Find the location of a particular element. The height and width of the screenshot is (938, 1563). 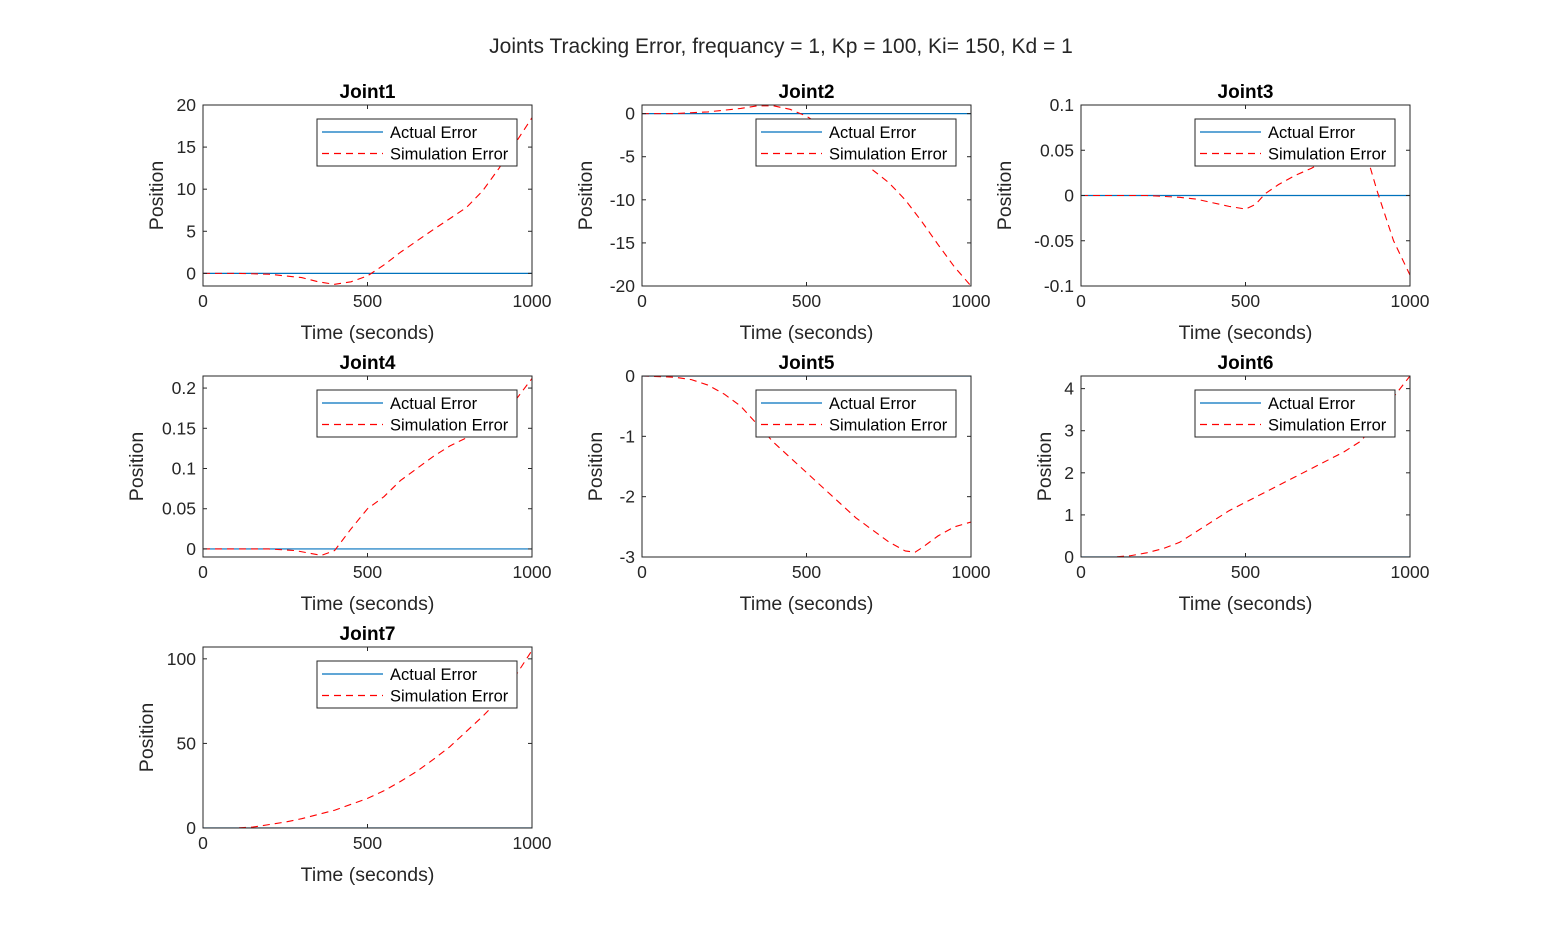

subplot-title: Joint7 is located at coordinates (368, 634).